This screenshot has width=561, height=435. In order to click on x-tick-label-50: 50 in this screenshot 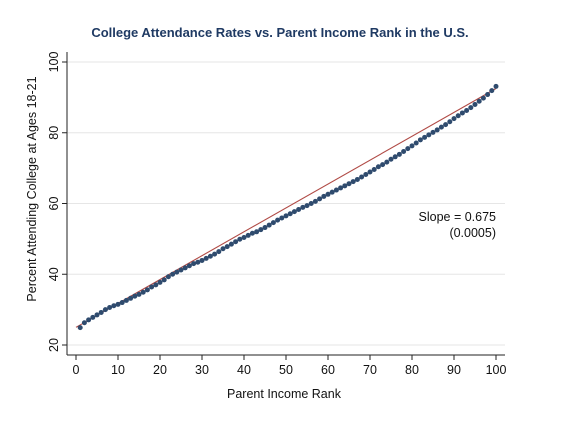, I will do `click(286, 370)`.